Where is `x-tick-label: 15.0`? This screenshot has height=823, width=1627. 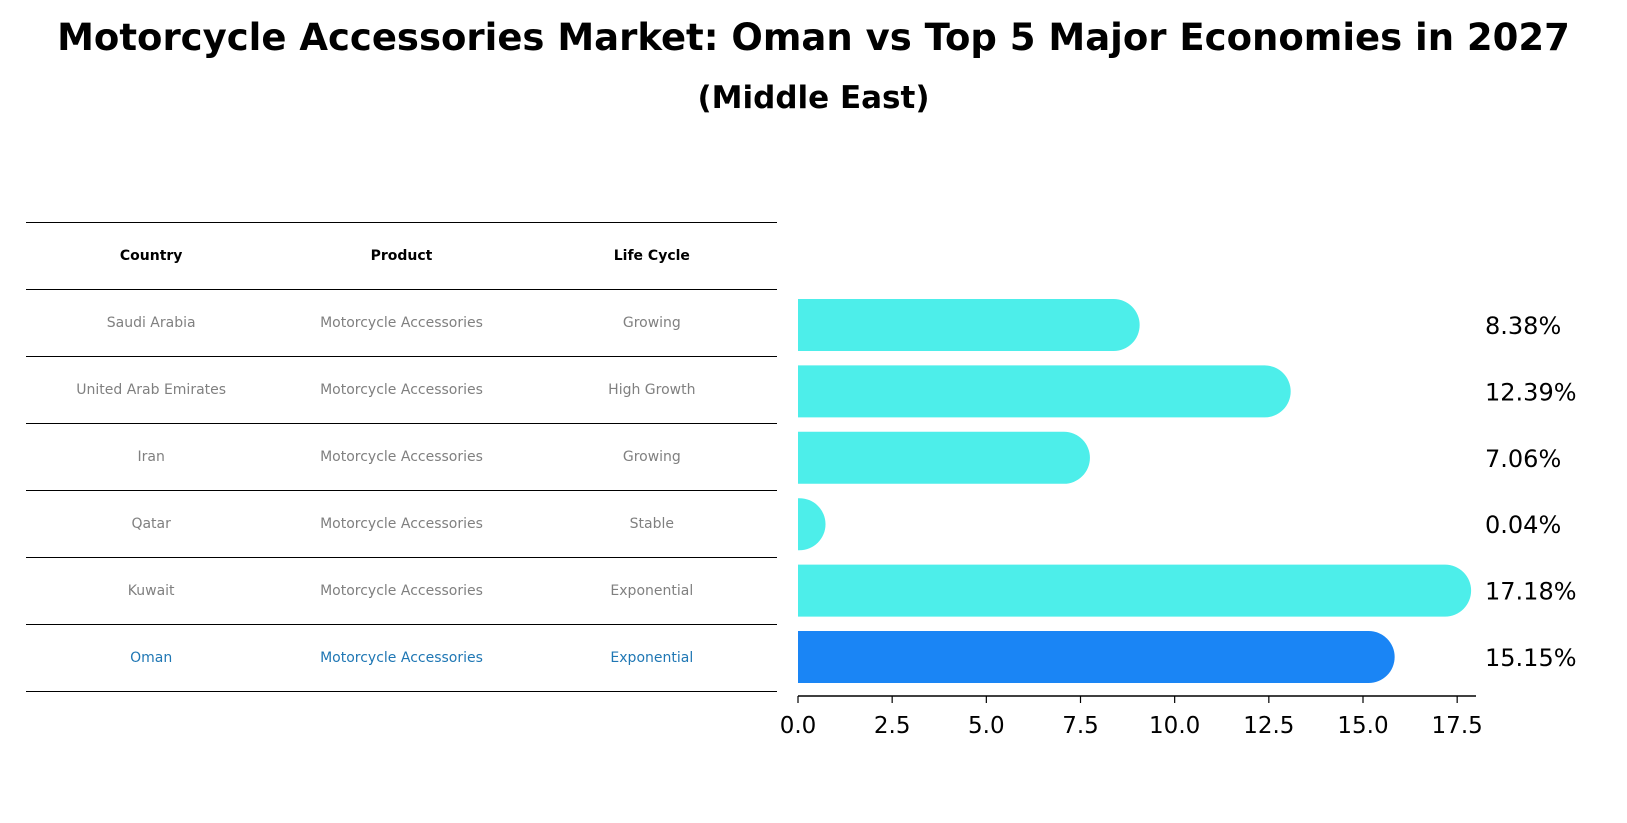
x-tick-label: 15.0 is located at coordinates (1362, 726).